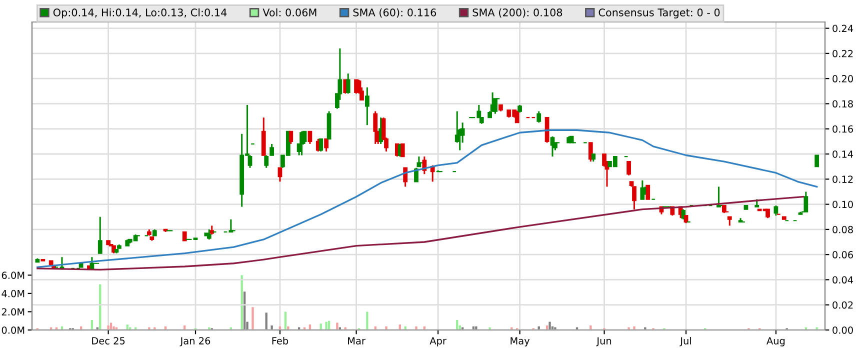  What do you see at coordinates (438, 341) in the screenshot?
I see `x-tick-label: Apr` at bounding box center [438, 341].